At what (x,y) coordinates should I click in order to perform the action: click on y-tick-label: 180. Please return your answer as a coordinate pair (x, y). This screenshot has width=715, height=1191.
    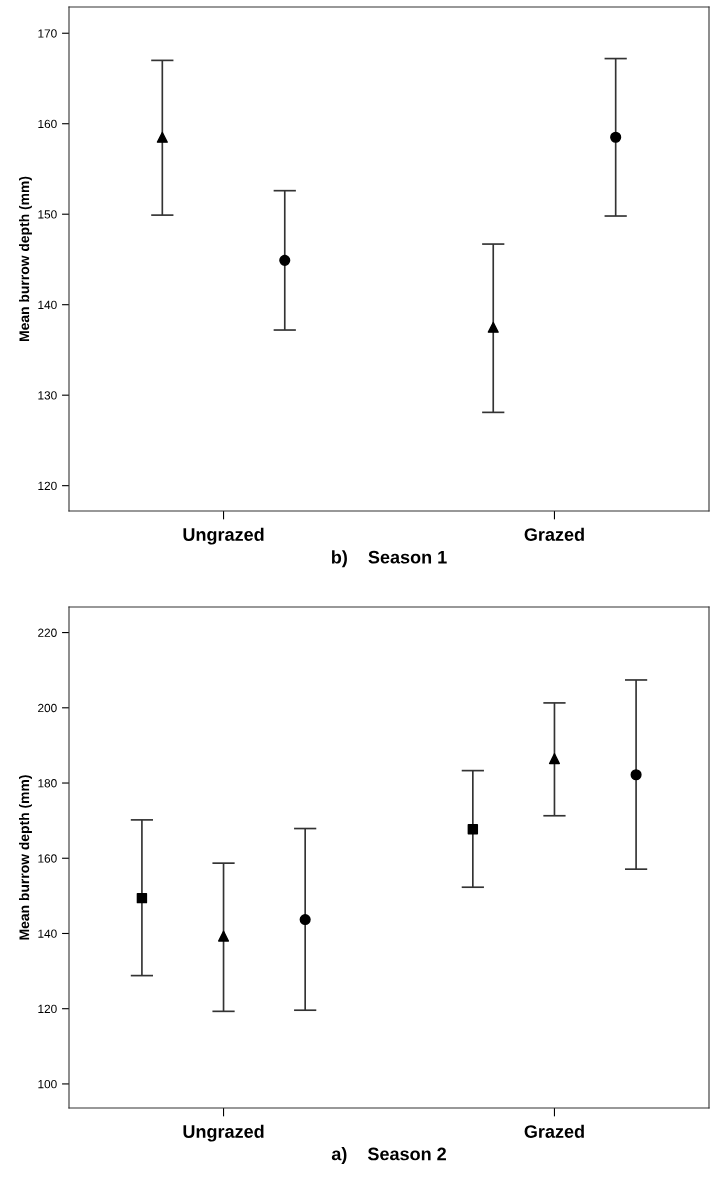
    Looking at the image, I should click on (47, 783).